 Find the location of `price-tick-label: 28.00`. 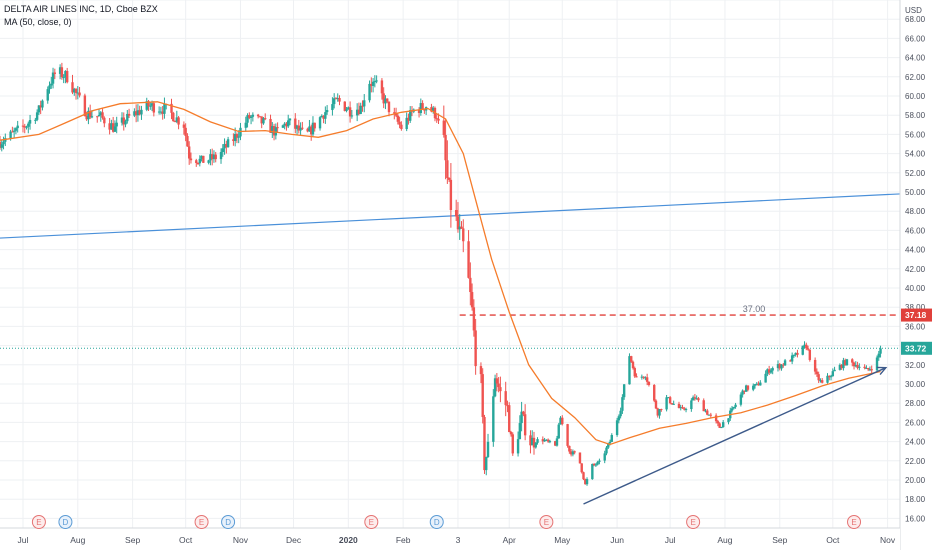

price-tick-label: 28.00 is located at coordinates (915, 403).